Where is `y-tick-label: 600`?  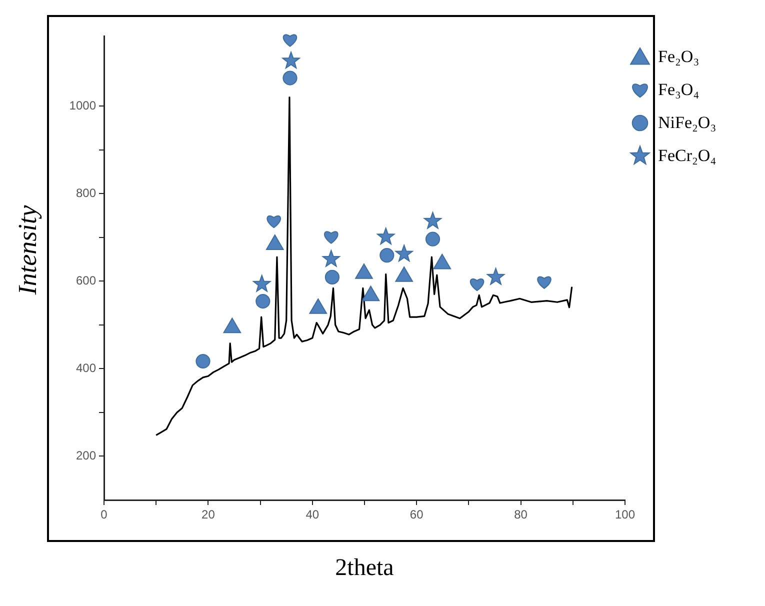
y-tick-label: 600 is located at coordinates (86, 280).